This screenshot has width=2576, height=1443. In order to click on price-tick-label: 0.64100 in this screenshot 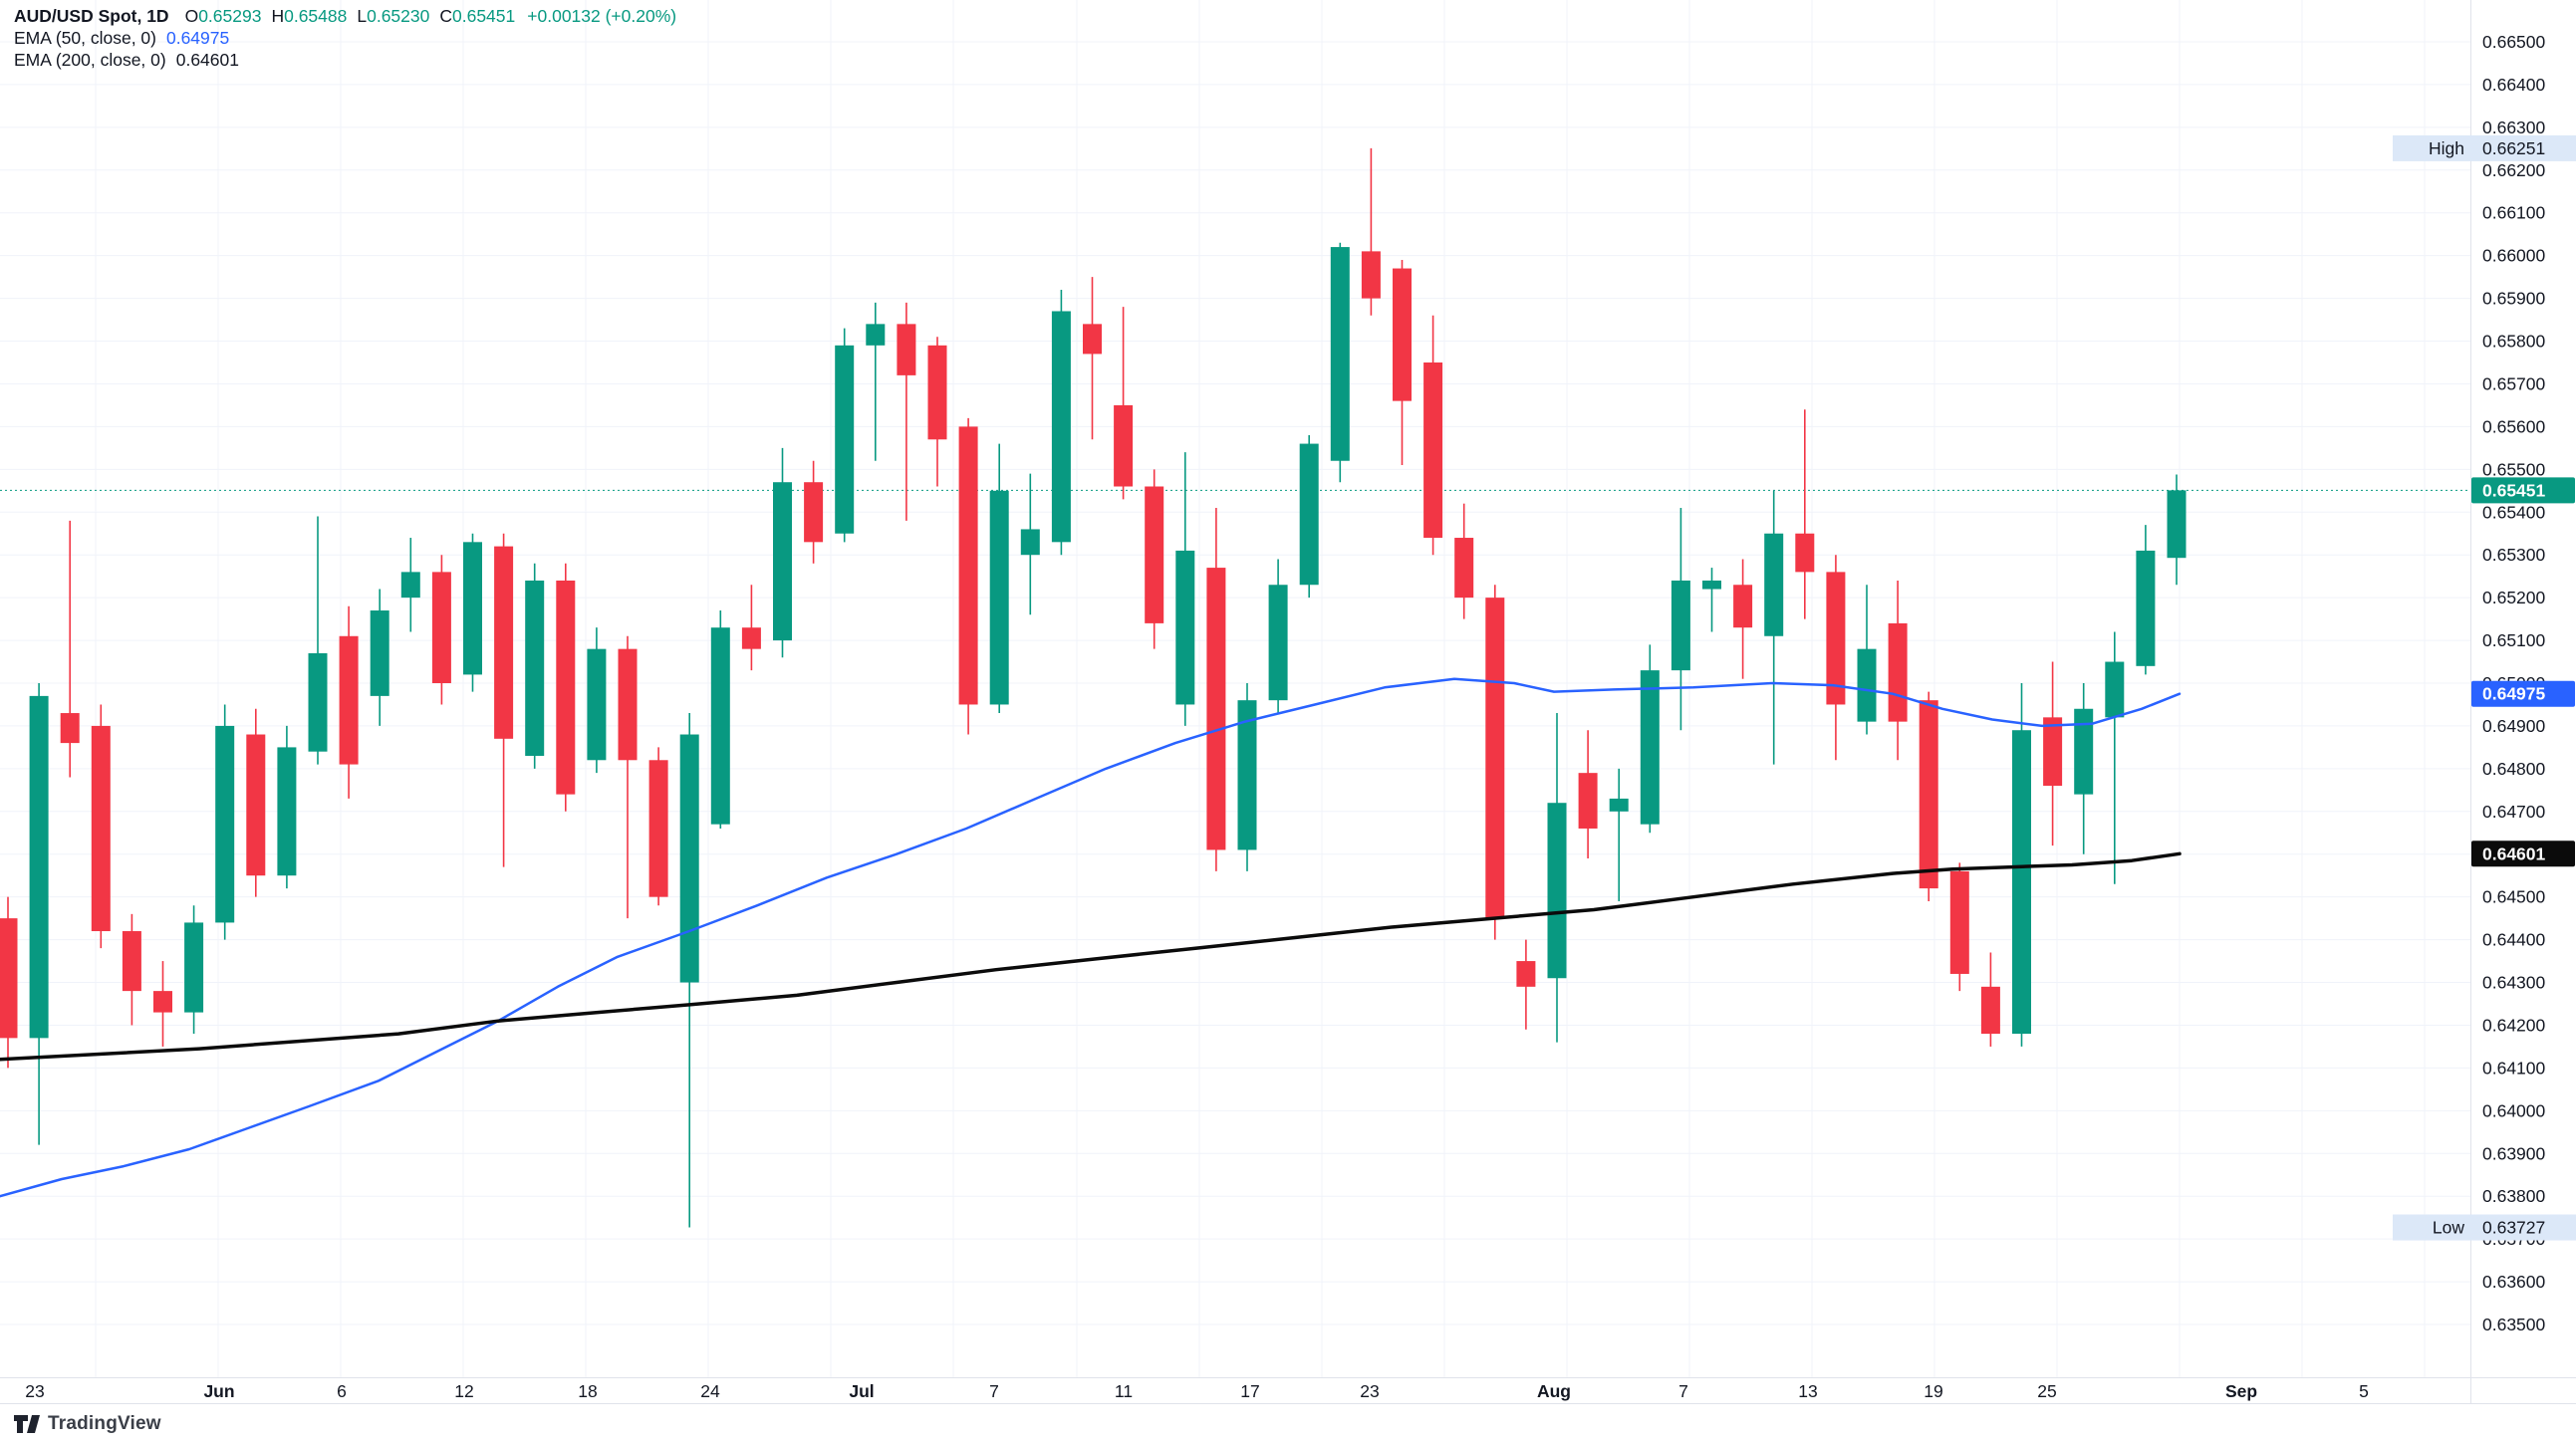, I will do `click(2514, 1068)`.